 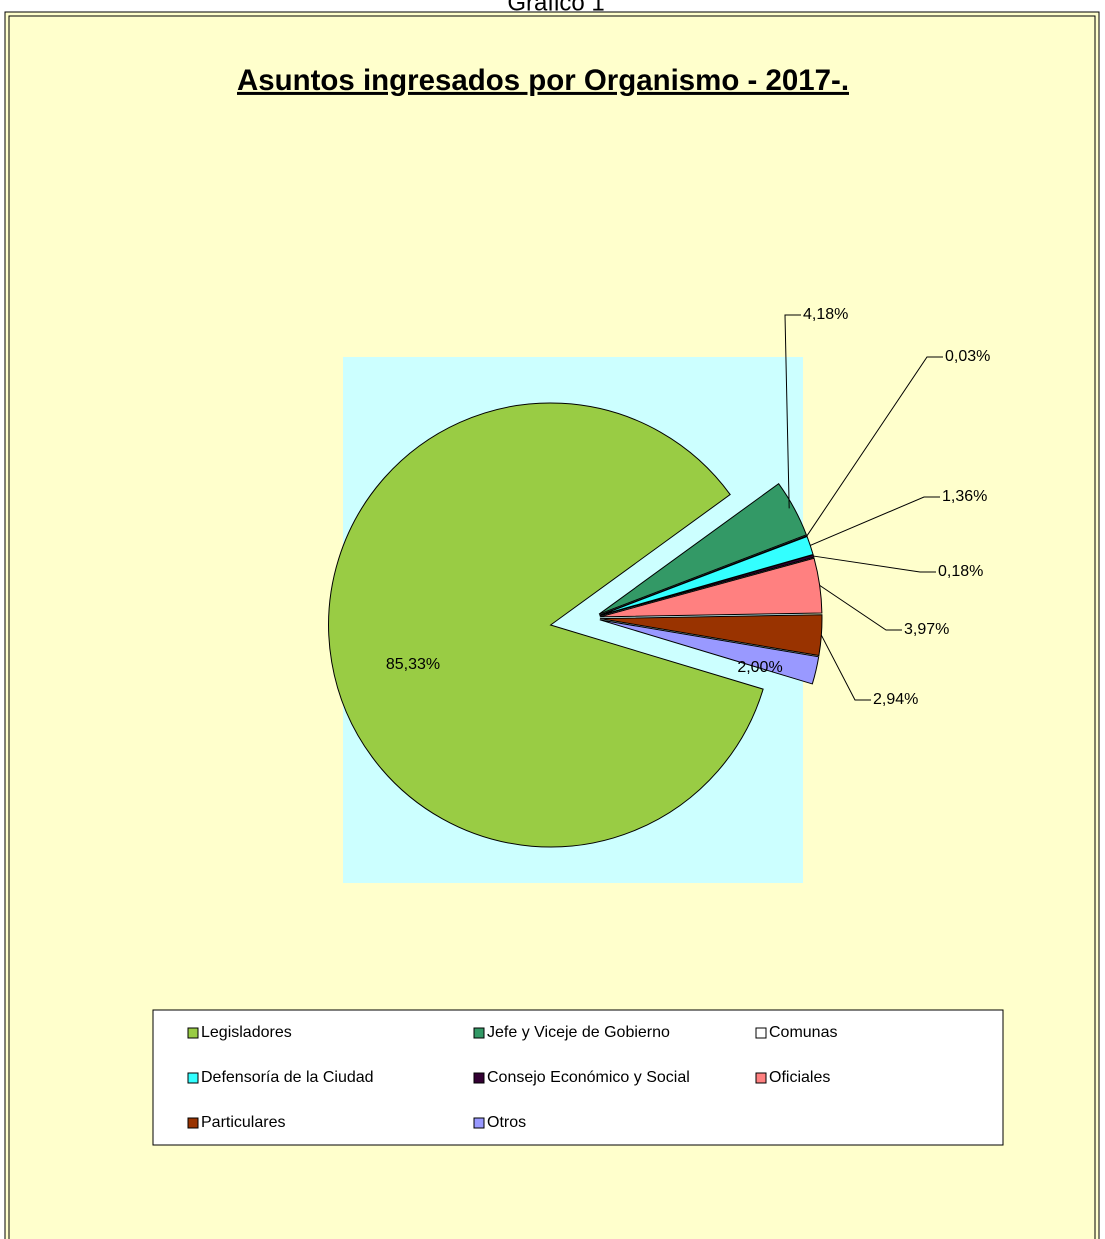 What do you see at coordinates (506, 1122) in the screenshot?
I see `legend-label: Otros` at bounding box center [506, 1122].